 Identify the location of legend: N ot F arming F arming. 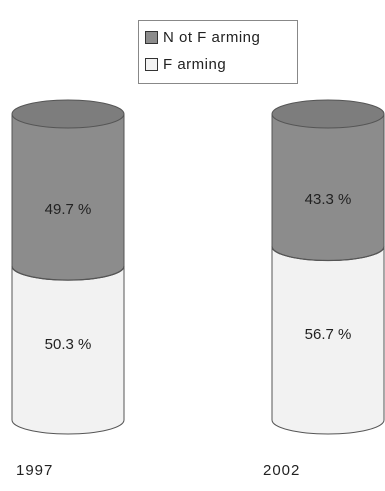
(218, 52).